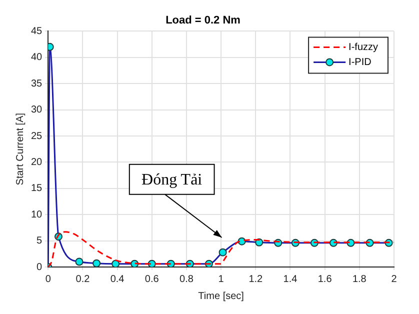 This screenshot has width=419, height=314. Describe the element at coordinates (359, 279) in the screenshot. I see `x-tick-label: 1.8` at that location.